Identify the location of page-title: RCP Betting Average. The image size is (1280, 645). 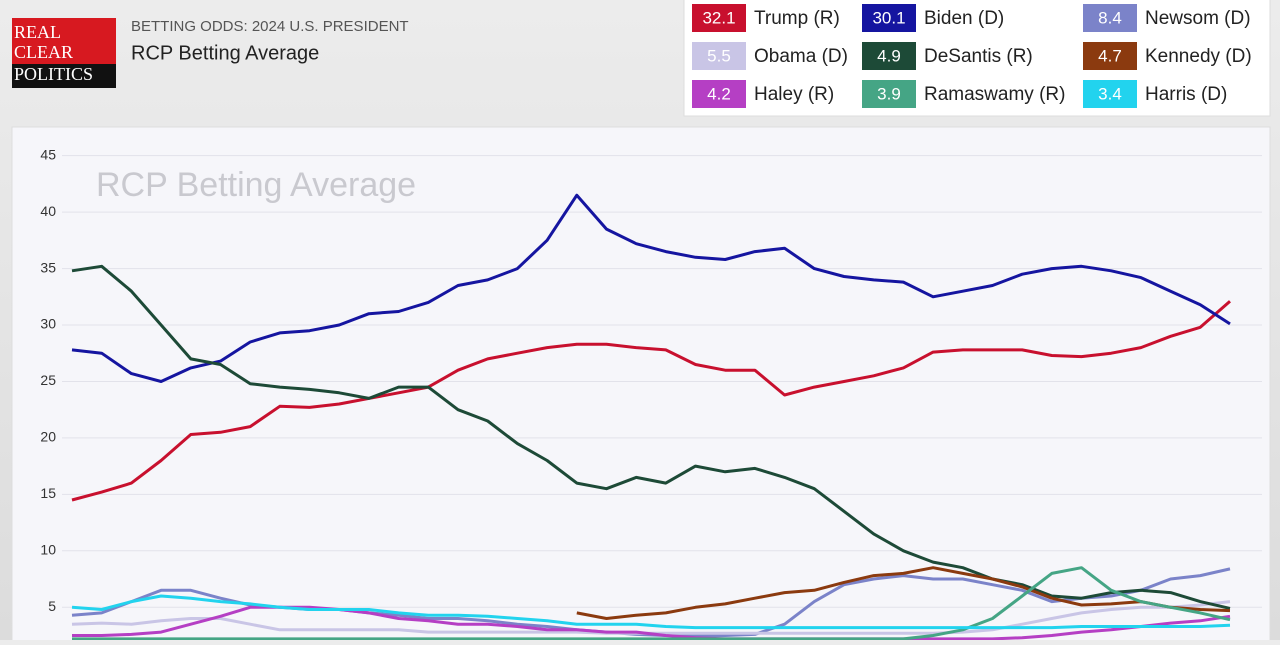
(225, 53).